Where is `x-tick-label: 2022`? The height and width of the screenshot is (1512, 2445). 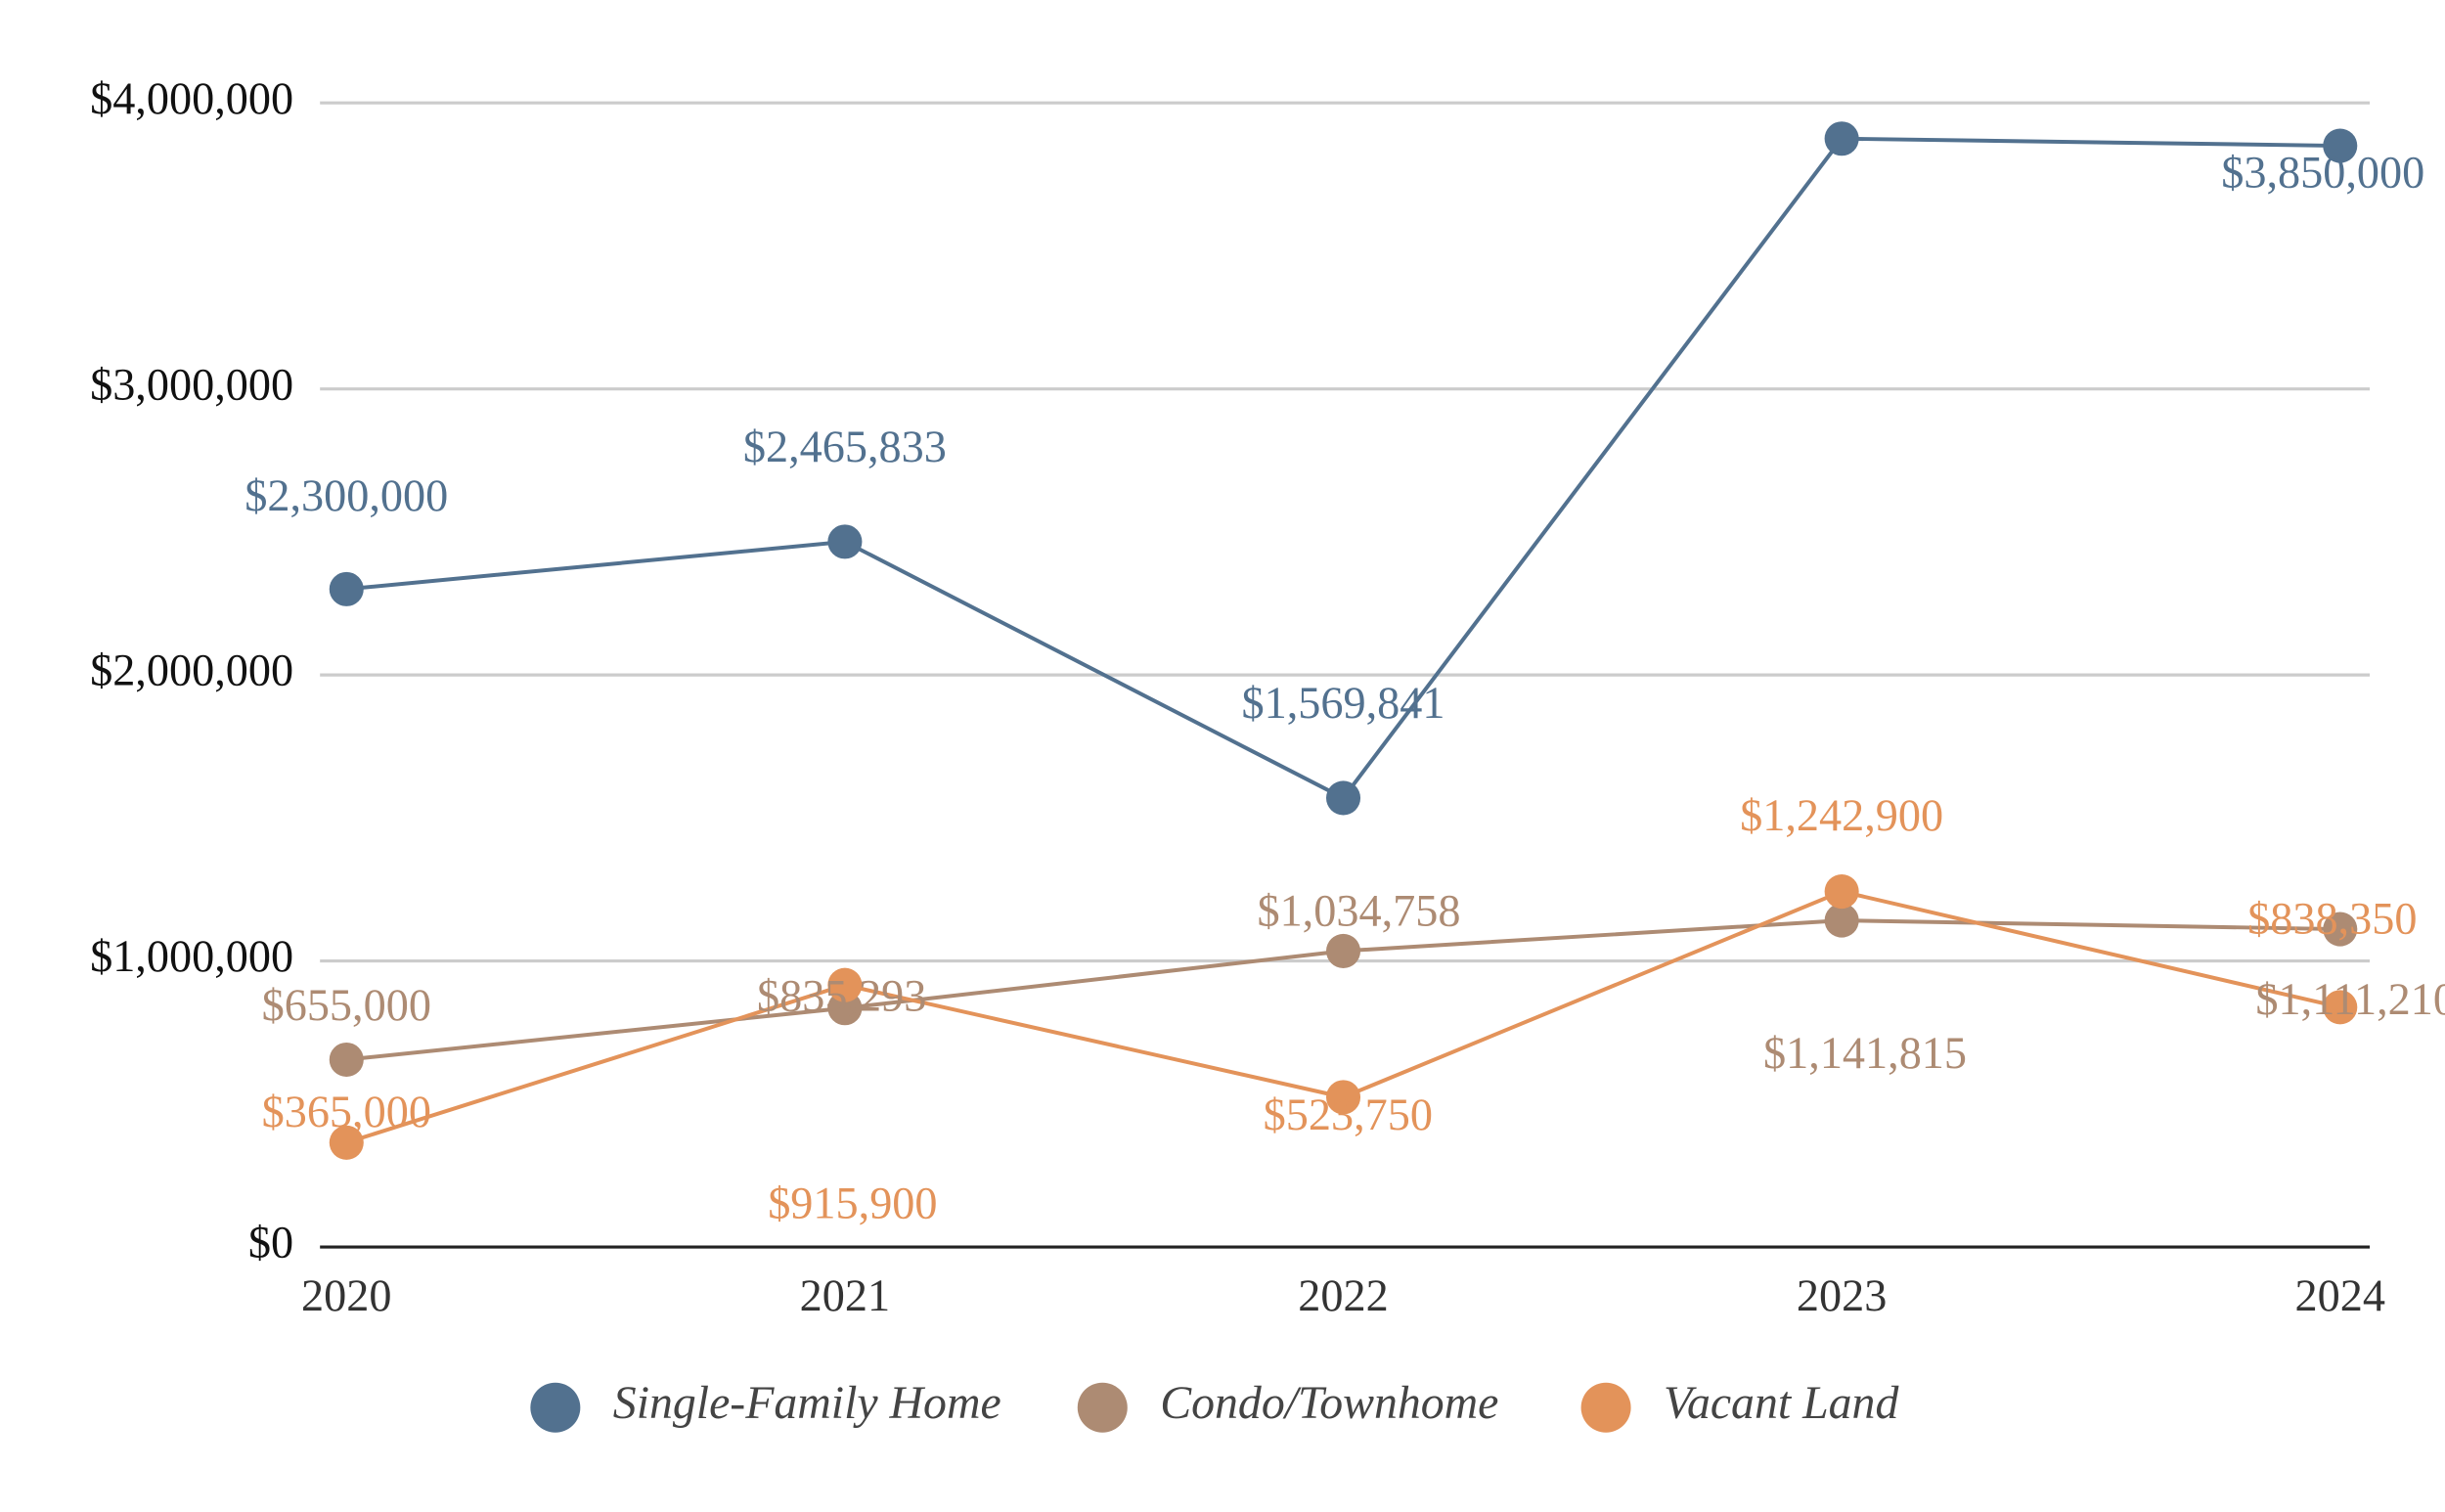 x-tick-label: 2022 is located at coordinates (1343, 1295).